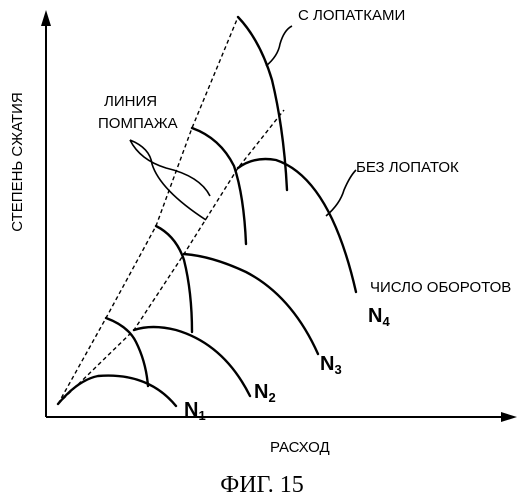 Image resolution: width=524 pixels, height=500 pixels. What do you see at coordinates (219, 186) in the screenshot?
I see `curve-n3-with-vanes` at bounding box center [219, 186].